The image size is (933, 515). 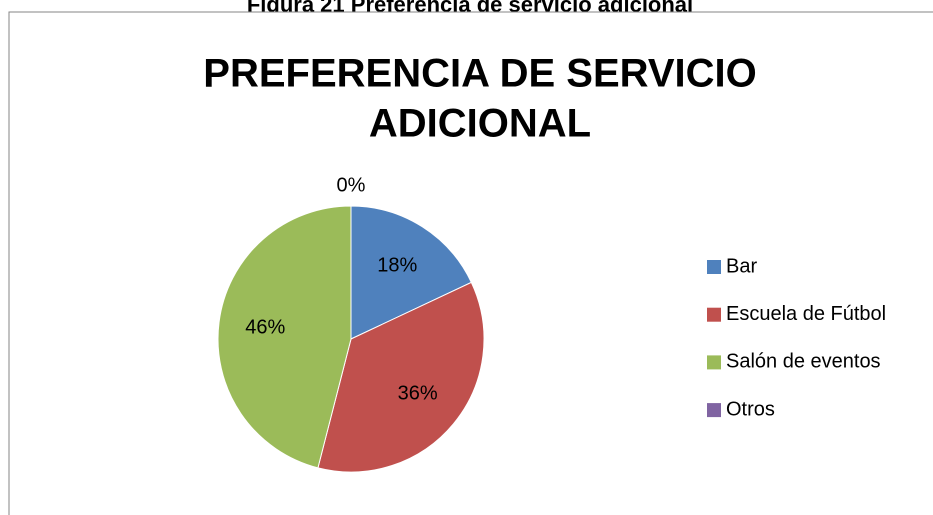 I want to click on chart-title: ADICIONAL, so click(x=480, y=124).